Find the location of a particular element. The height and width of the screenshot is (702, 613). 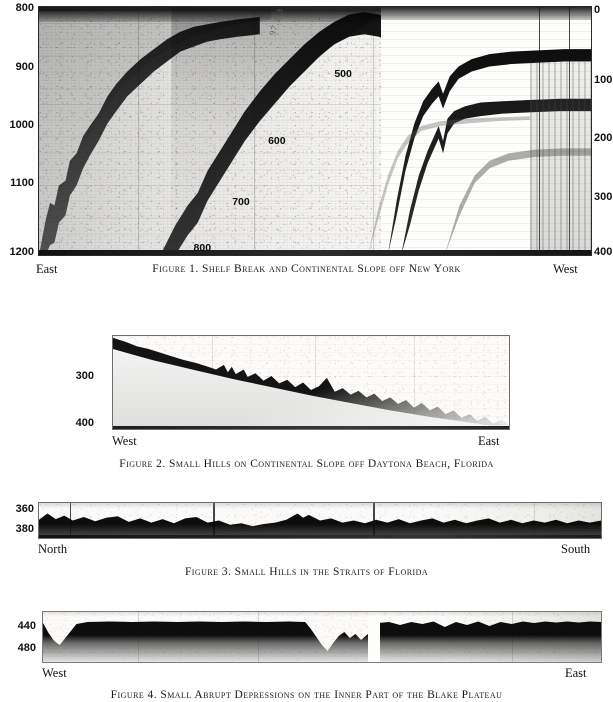

figure-1-left-tick-900: 900 is located at coordinates (24, 67).